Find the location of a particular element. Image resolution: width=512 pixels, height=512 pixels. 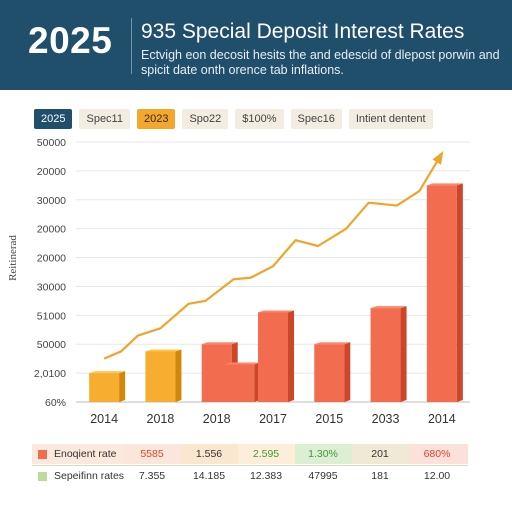

tab-4: $100% is located at coordinates (259, 119).